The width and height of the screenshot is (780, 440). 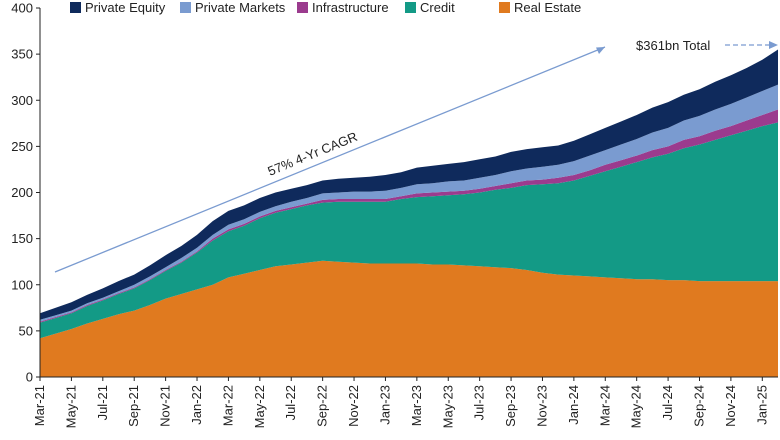 I want to click on total-label: $361bn Total, so click(x=673, y=45).